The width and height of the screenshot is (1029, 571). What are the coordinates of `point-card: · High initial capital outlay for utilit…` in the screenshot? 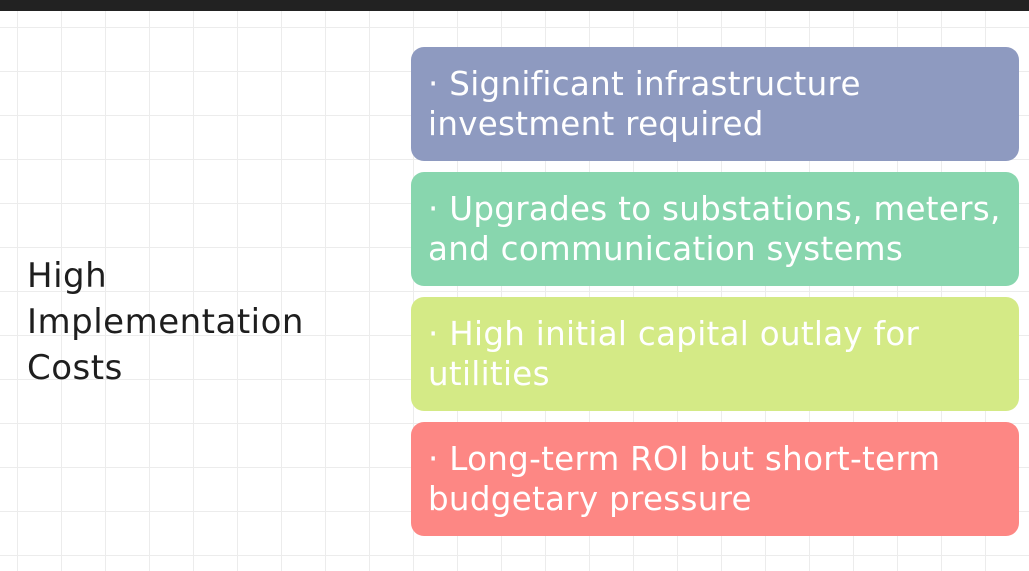 It's located at (715, 354).